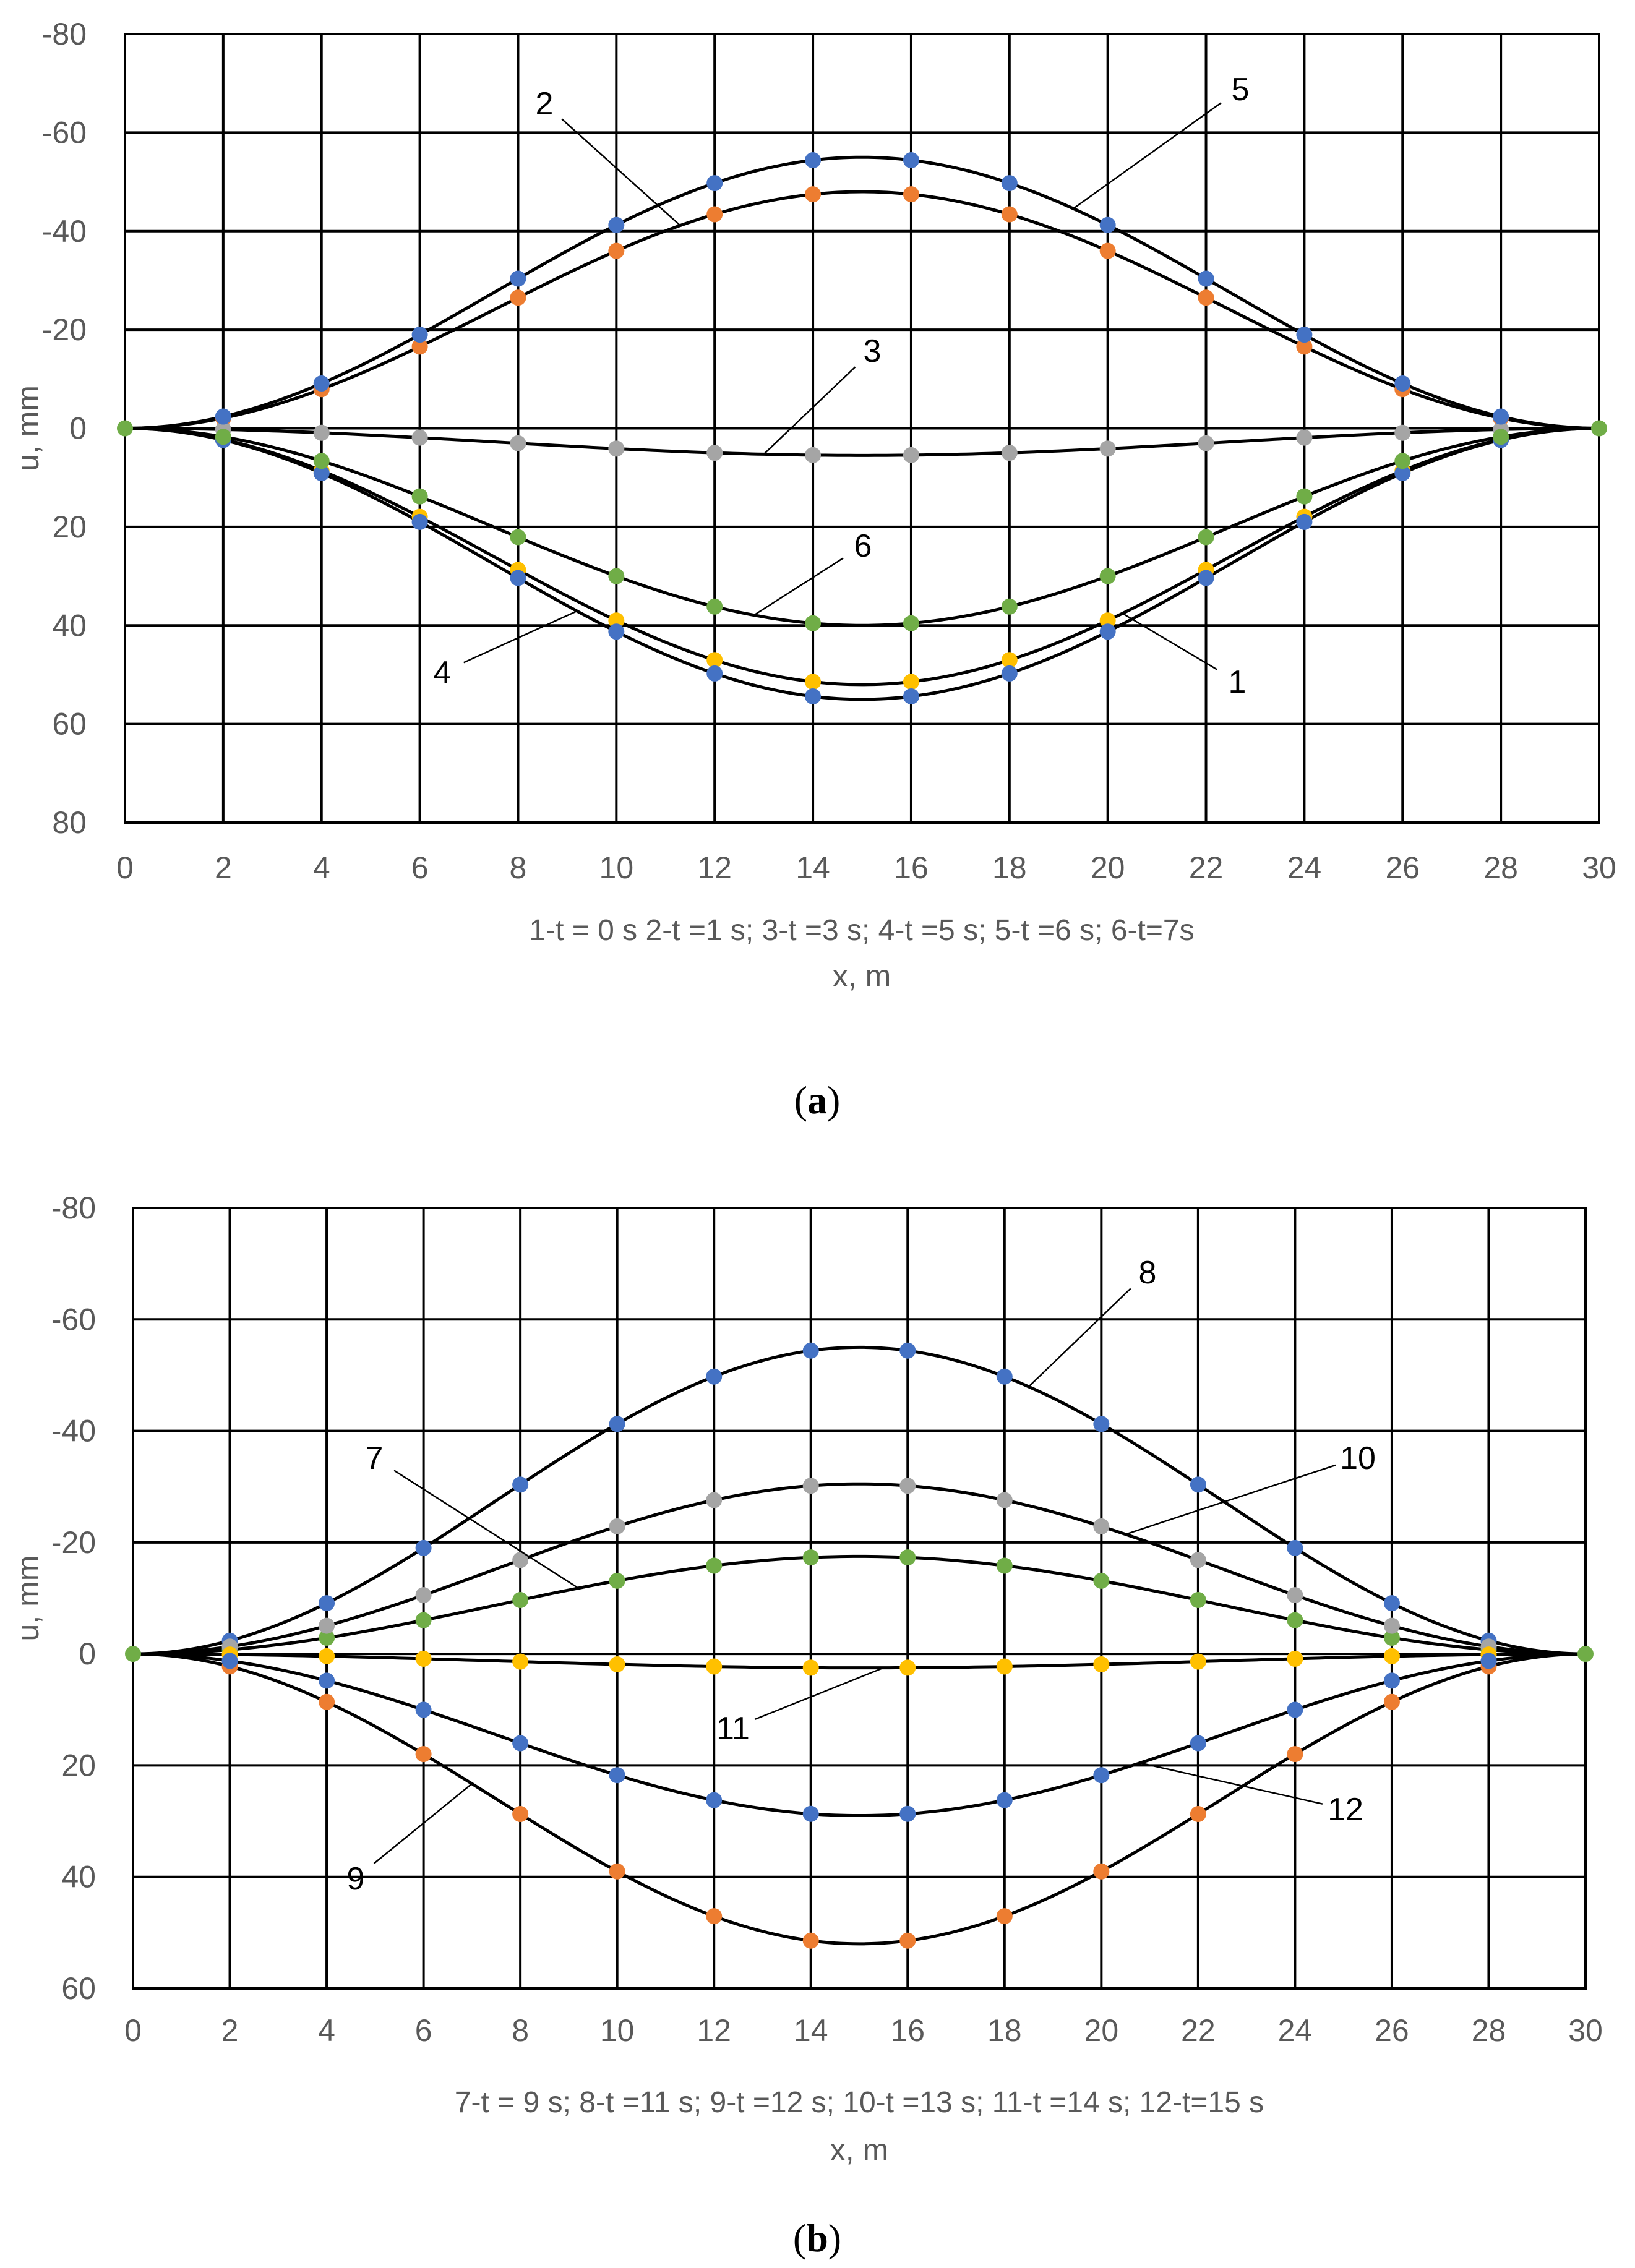 The height and width of the screenshot is (2268, 1635). Describe the element at coordinates (423, 2030) in the screenshot. I see `x-tick-label: 6` at that location.